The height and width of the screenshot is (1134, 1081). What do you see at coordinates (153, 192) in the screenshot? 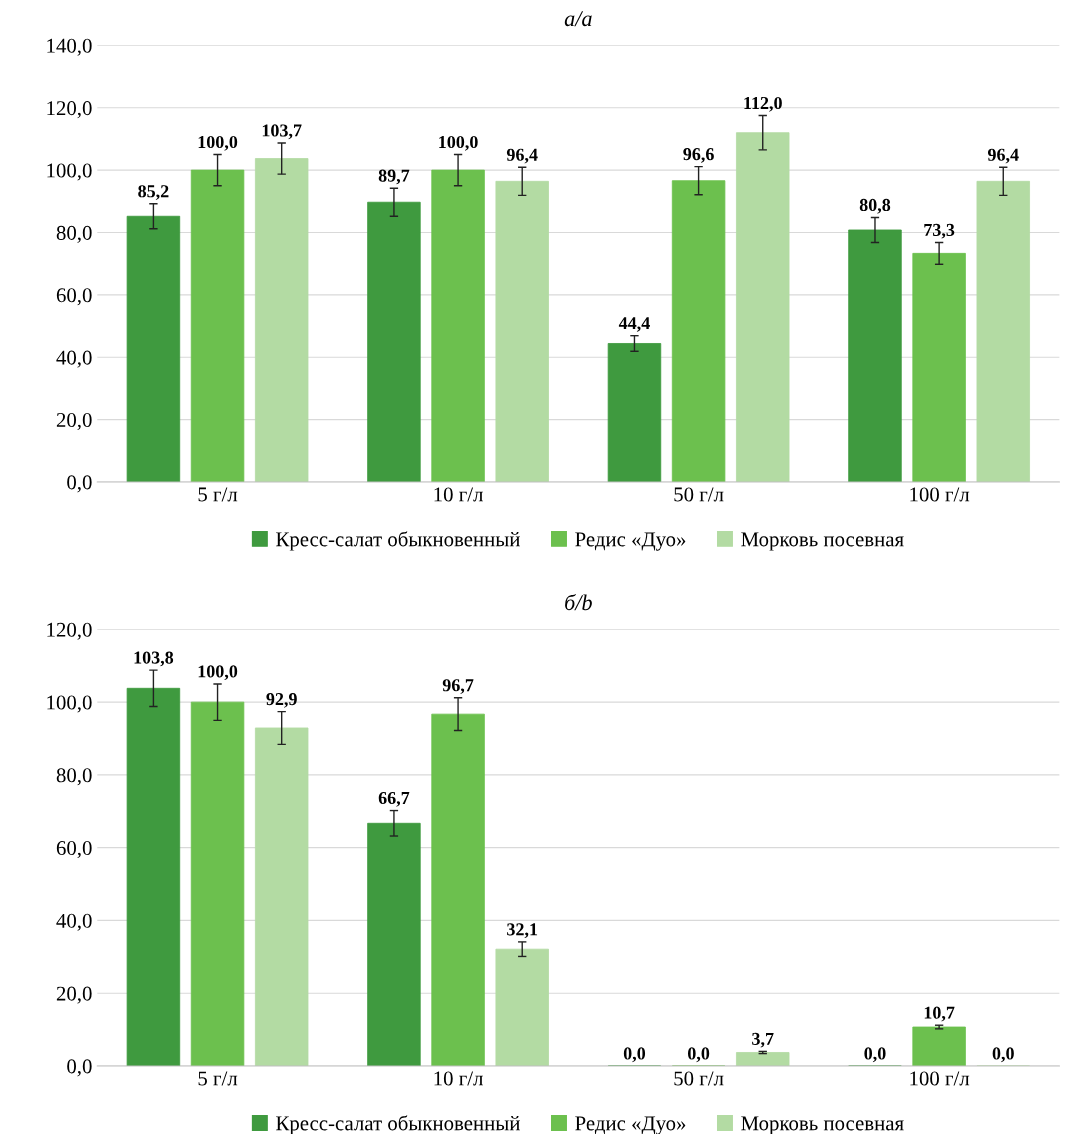
I see `data-label: 85,2` at bounding box center [153, 192].